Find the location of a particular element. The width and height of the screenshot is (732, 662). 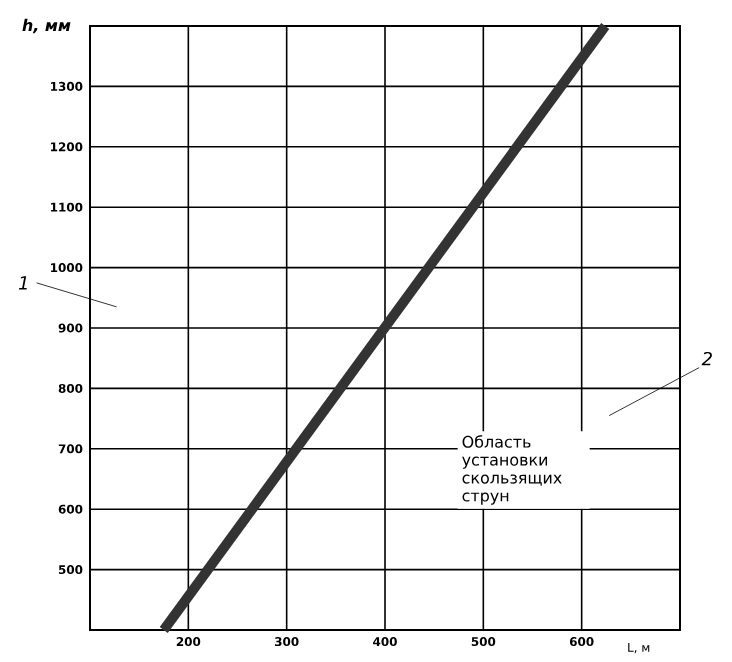

text: 1 is located at coordinates (22, 283).